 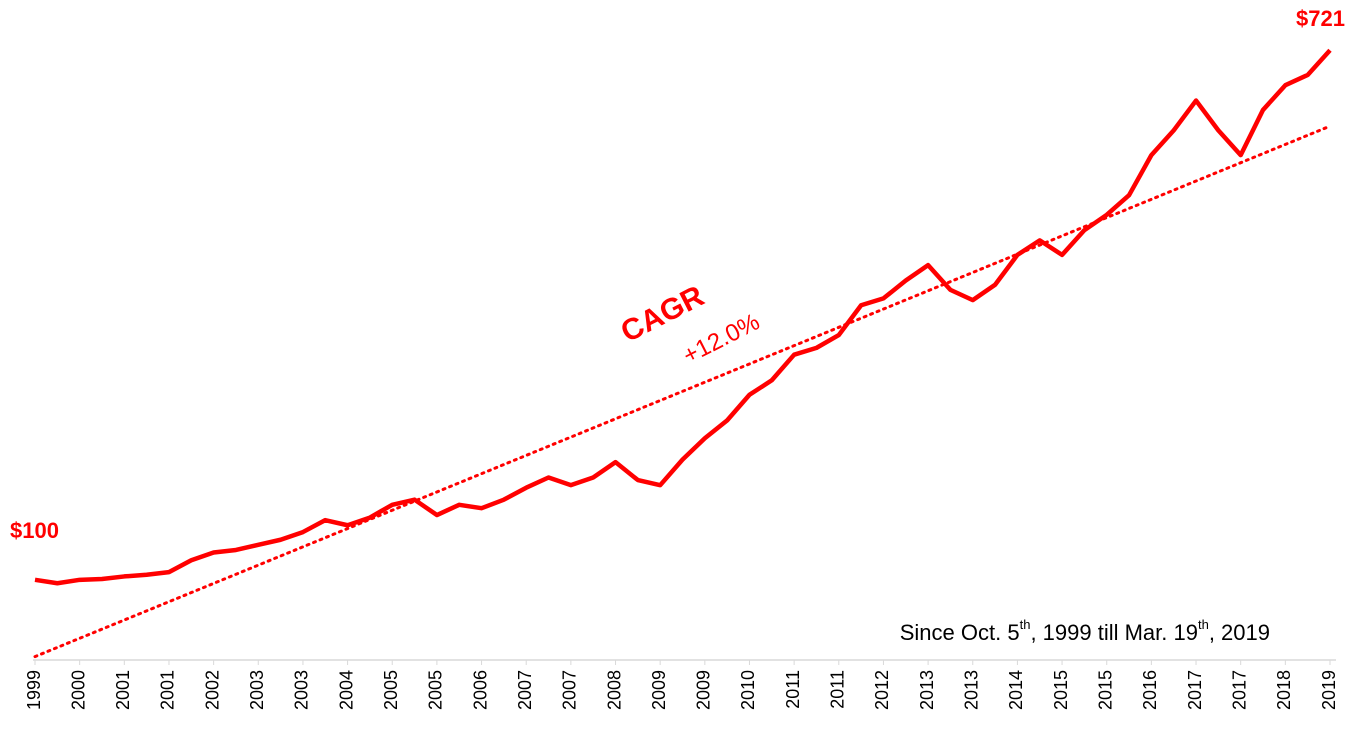 I want to click on note-part: , 1999 till Mar. 19, so click(x=1114, y=632).